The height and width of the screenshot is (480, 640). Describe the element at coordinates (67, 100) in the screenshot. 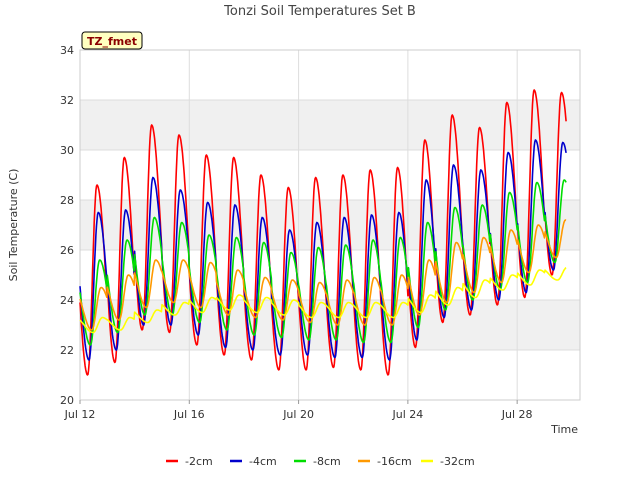

I see `y-tick-label: 32` at that location.